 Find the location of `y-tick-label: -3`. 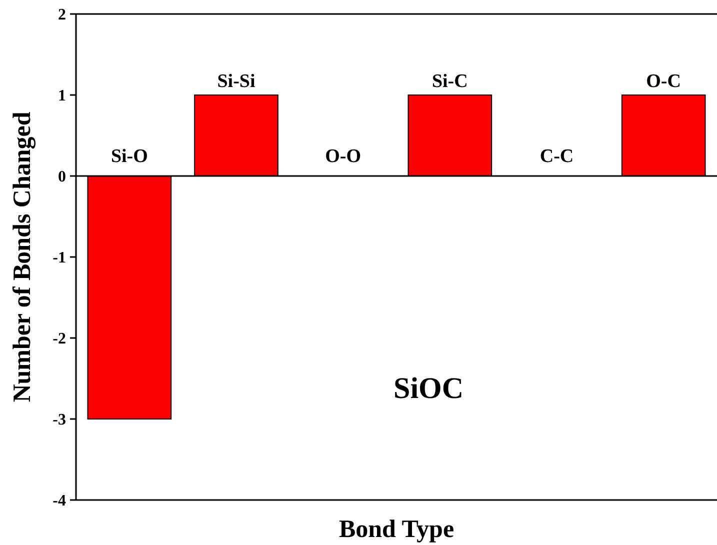

y-tick-label: -3 is located at coordinates (59, 420).